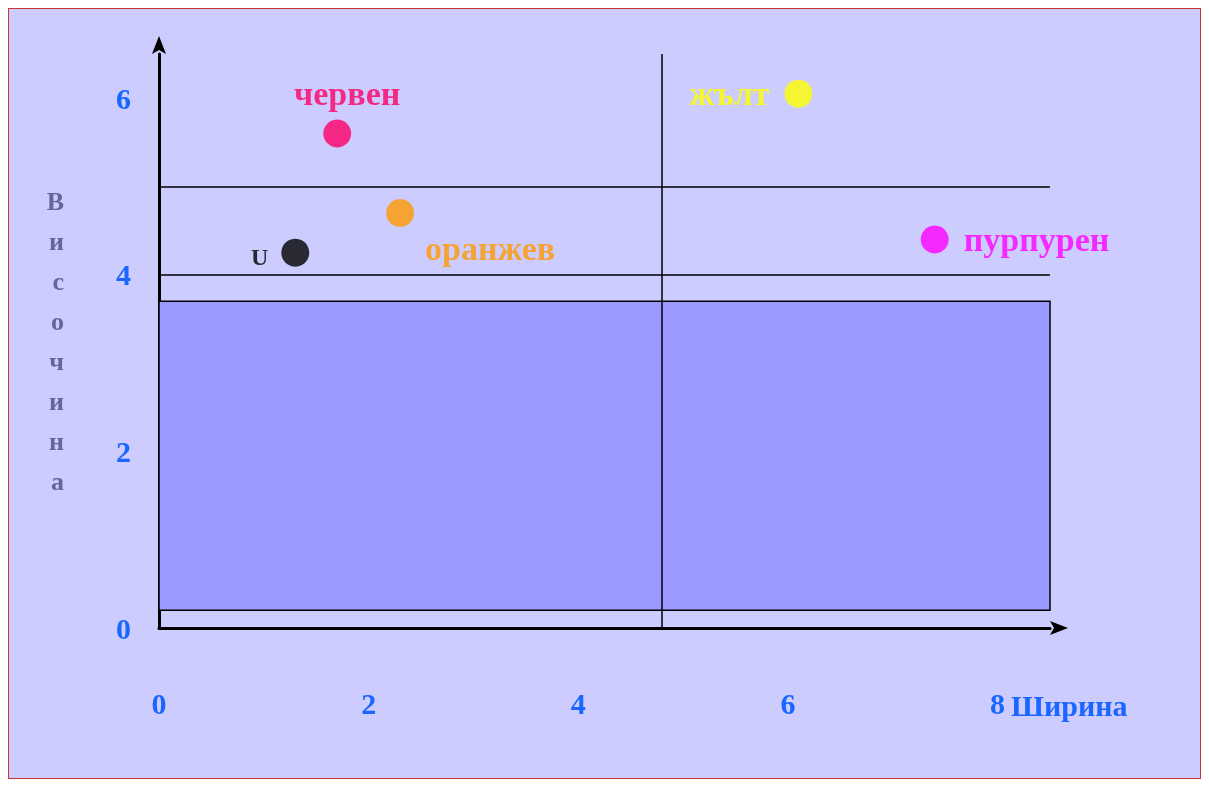 This screenshot has height=787, width=1209. Describe the element at coordinates (490, 249) in the screenshot. I see `series-label: оранжев` at that location.